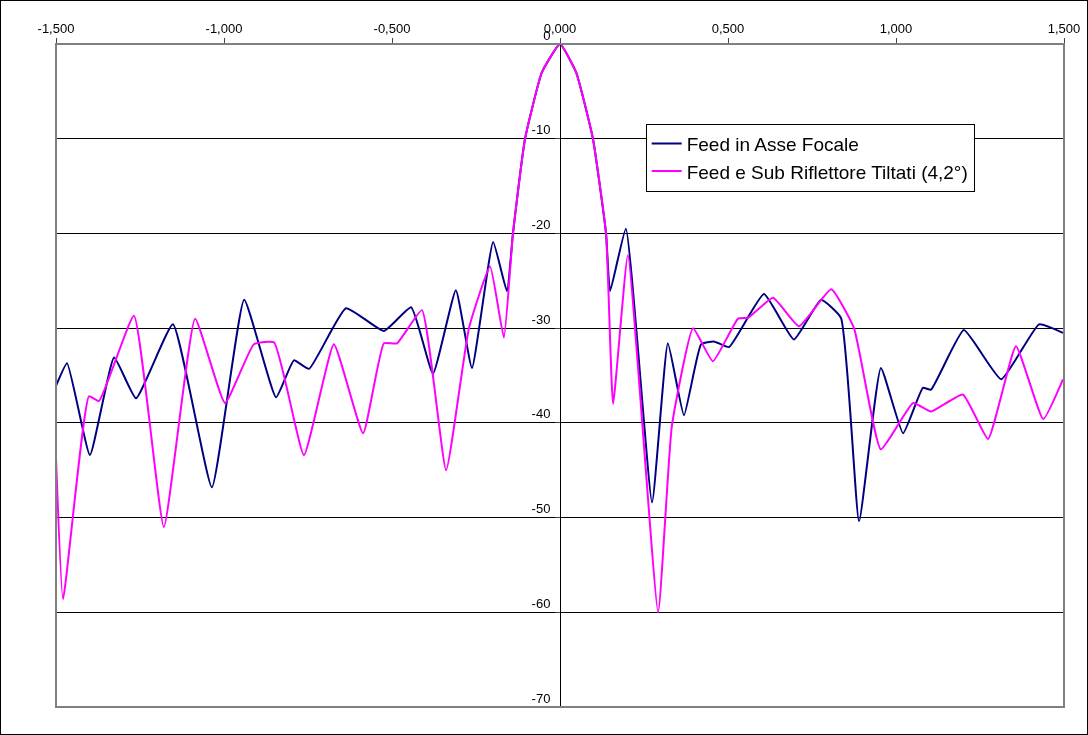 The width and height of the screenshot is (1088, 735). Describe the element at coordinates (541, 698) in the screenshot. I see `y-tick-label: -70` at that location.